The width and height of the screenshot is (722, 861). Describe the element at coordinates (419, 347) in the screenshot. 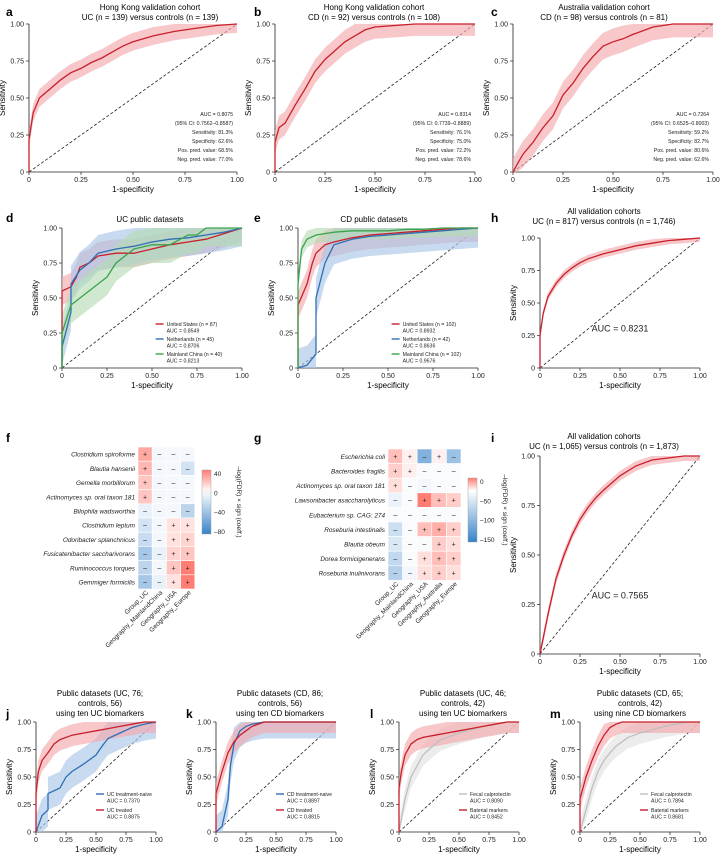

I see `legend-auc: AUC = 0.8636` at that location.